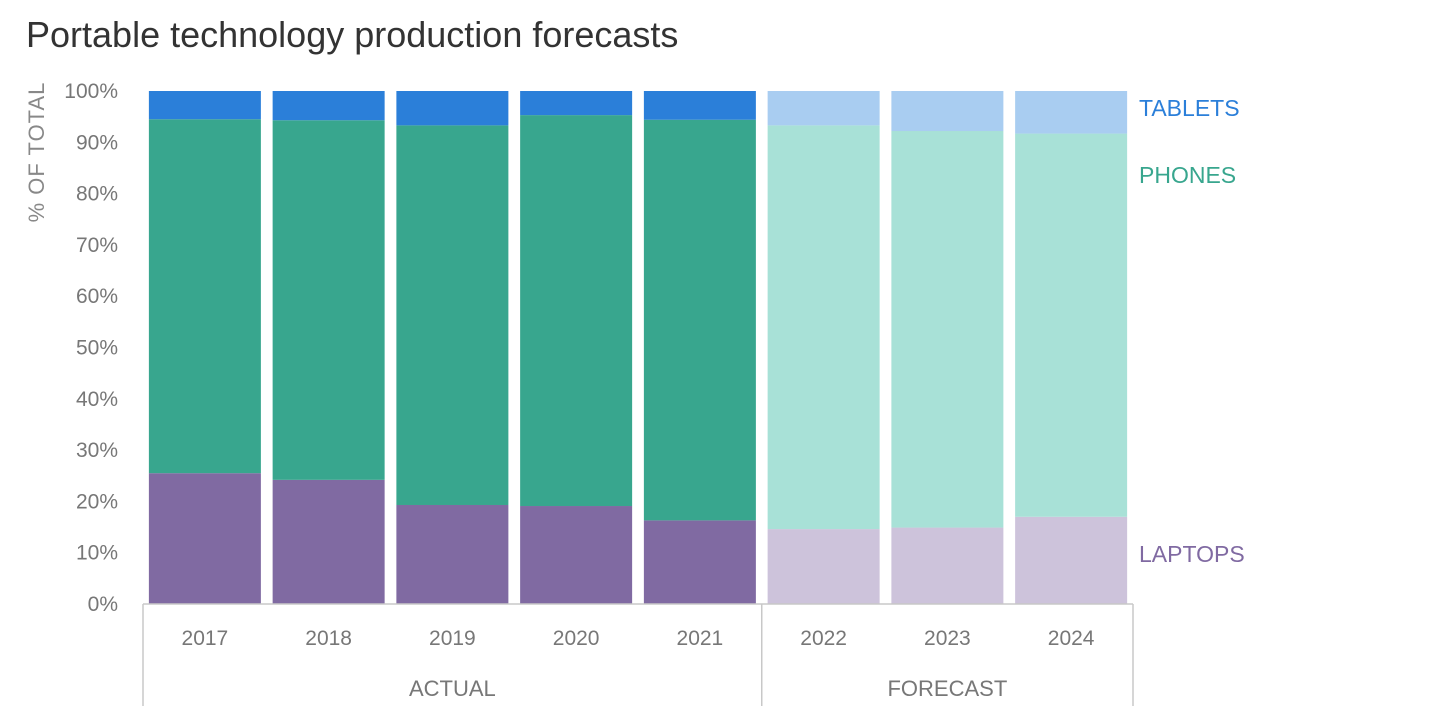 This screenshot has width=1441, height=718. I want to click on bar-laptops-2020, so click(576, 555).